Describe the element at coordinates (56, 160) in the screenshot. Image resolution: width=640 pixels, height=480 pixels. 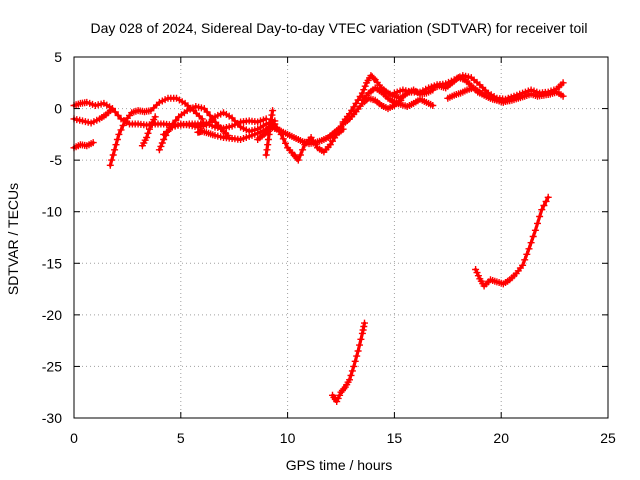
I see `y-tick-label: -5` at that location.